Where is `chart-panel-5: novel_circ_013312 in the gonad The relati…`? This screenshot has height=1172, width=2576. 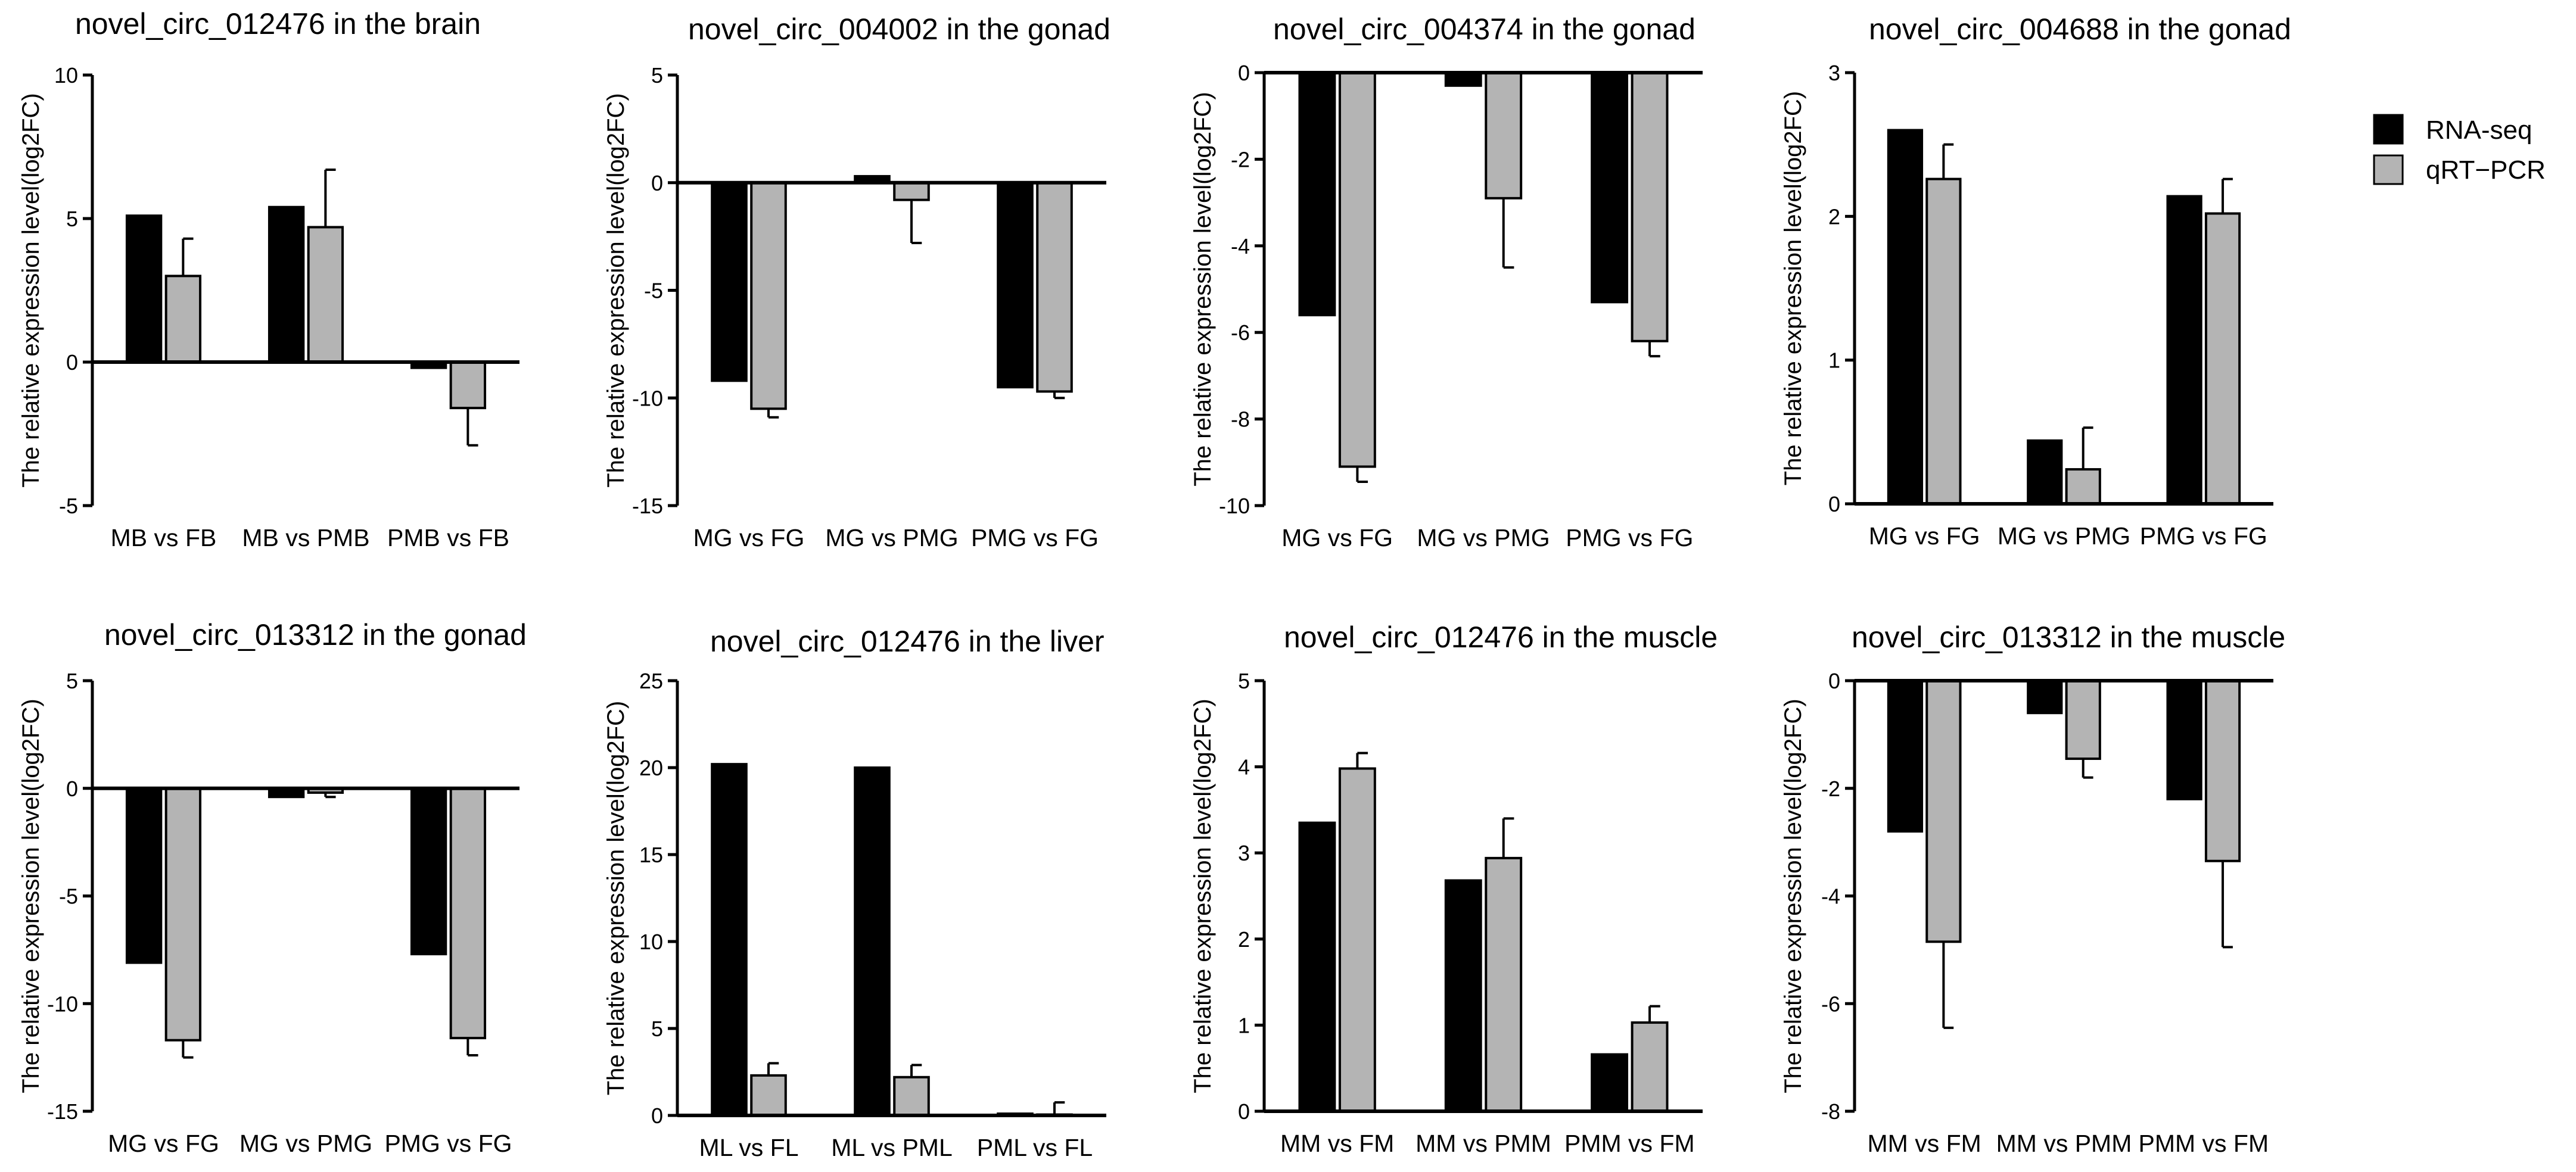
chart-panel-5: novel_circ_013312 in the gonad The relati… is located at coordinates (272, 887).